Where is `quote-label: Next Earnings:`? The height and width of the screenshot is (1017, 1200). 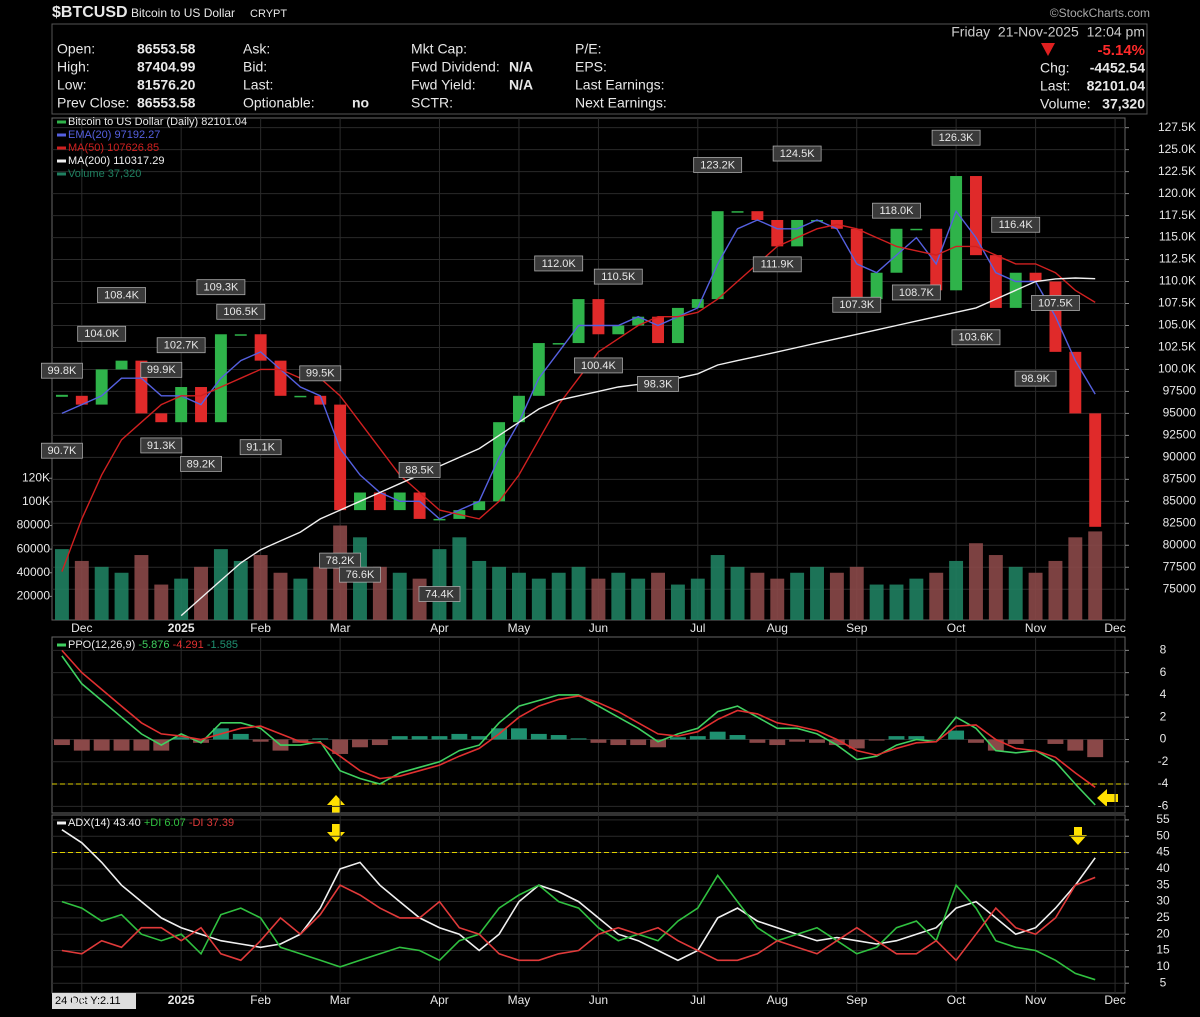
quote-label: Next Earnings: is located at coordinates (621, 103).